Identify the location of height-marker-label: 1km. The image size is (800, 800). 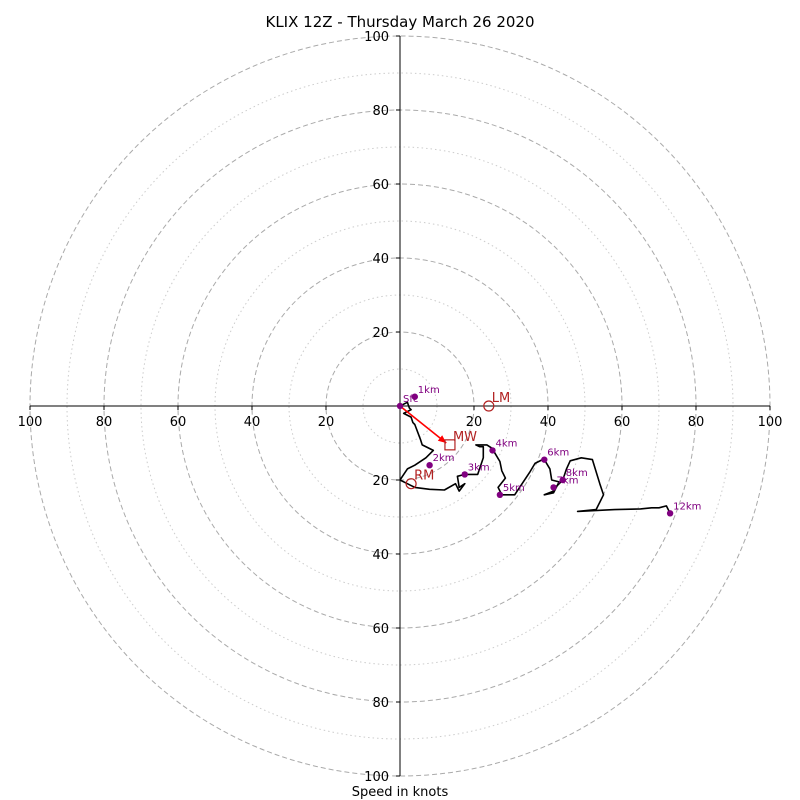
(429, 390).